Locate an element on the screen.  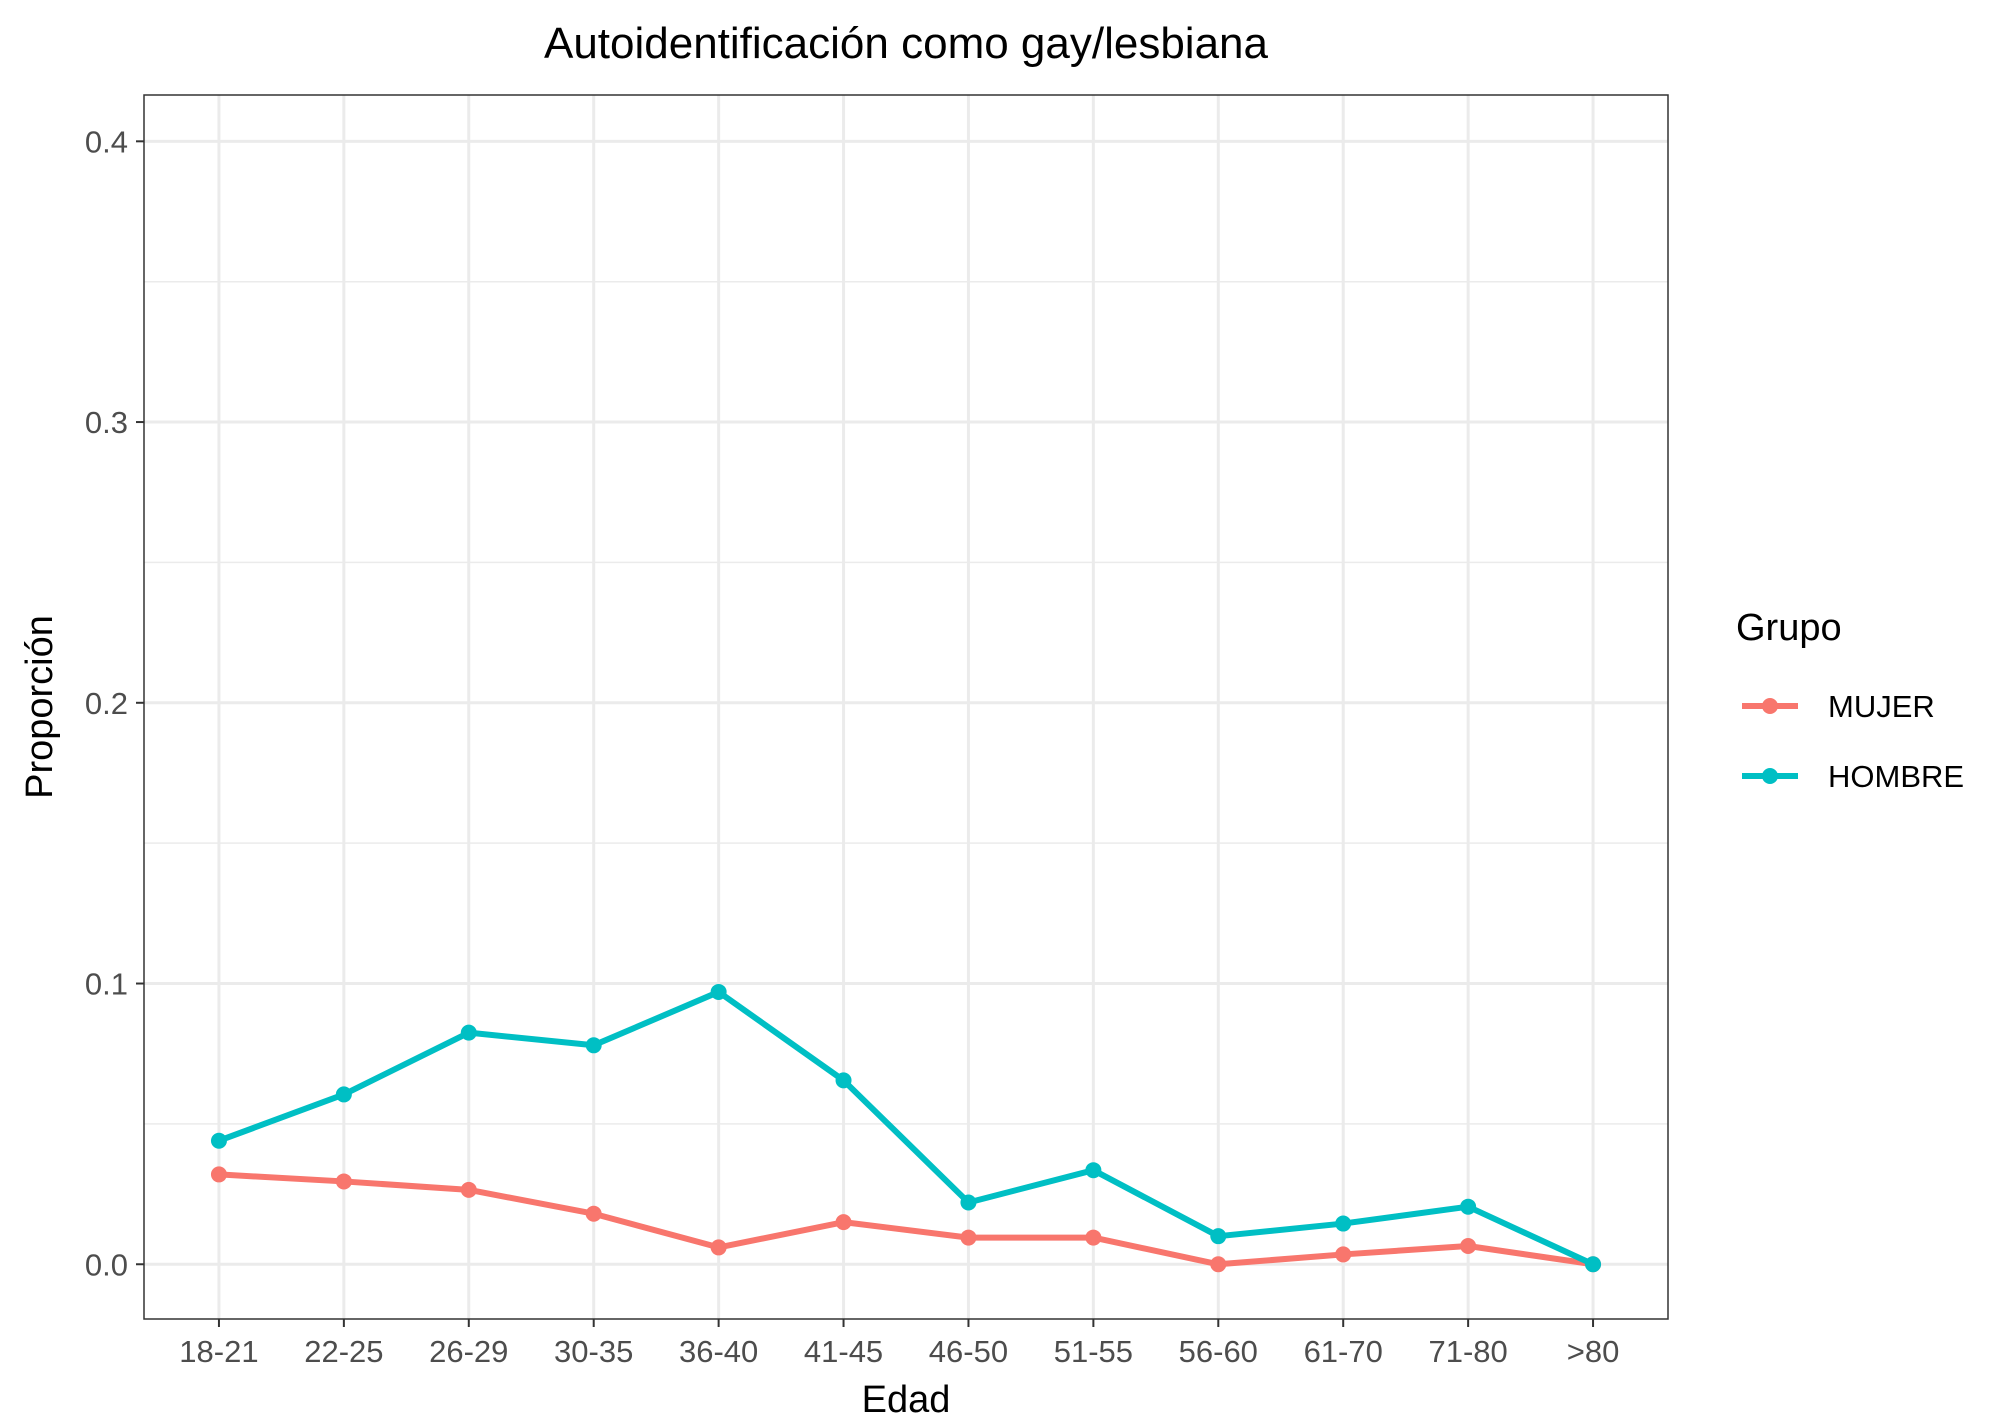
legend-title: Grupo is located at coordinates (1789, 628).